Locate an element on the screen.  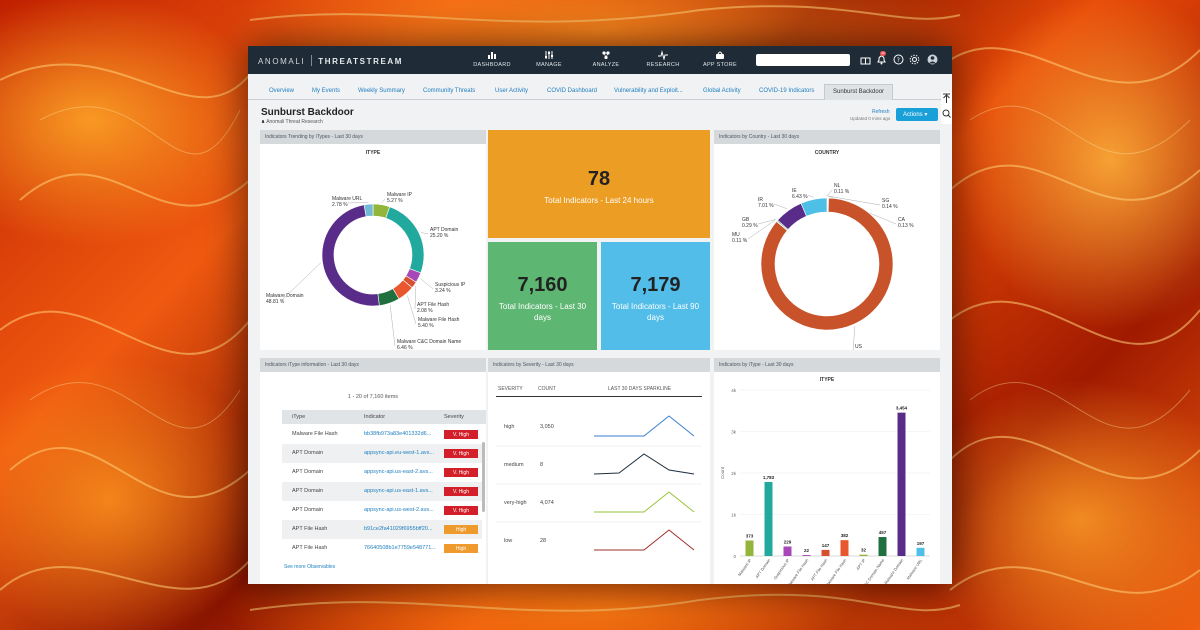
slice-value-label: 2.78 % is located at coordinates (340, 205).